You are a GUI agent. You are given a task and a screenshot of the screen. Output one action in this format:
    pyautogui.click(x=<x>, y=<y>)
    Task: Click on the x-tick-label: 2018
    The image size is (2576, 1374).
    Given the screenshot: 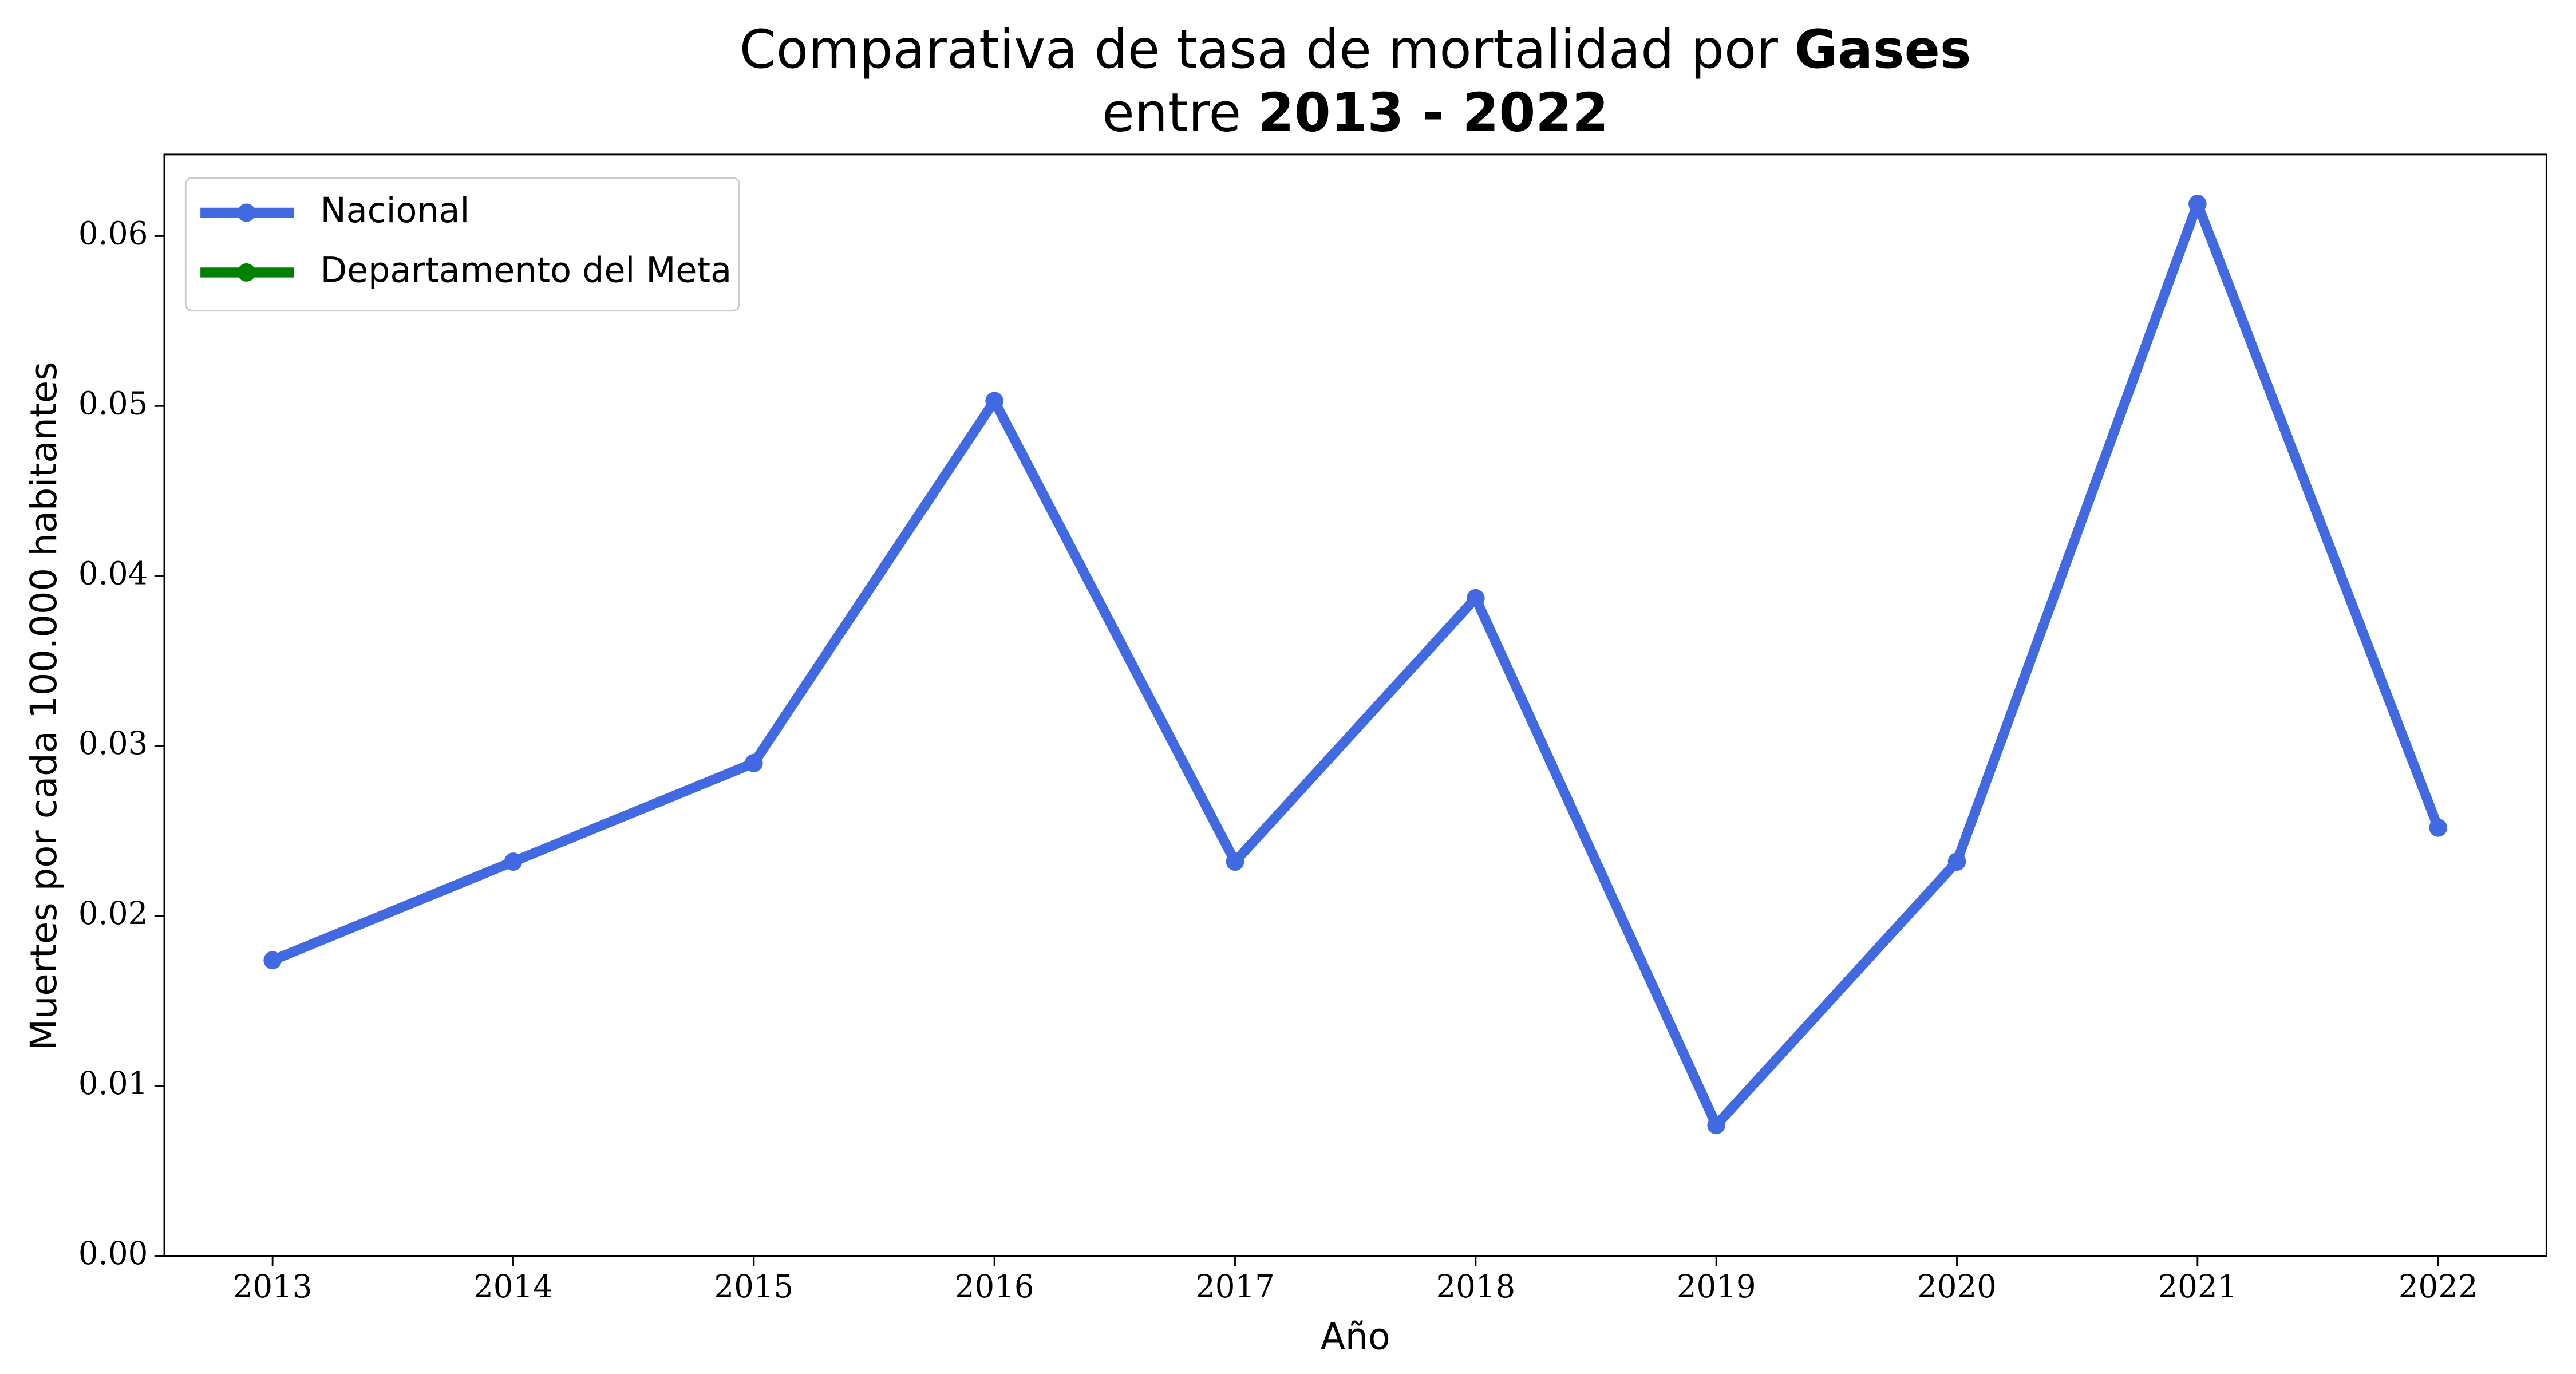 What is the action you would take?
    pyautogui.click(x=1475, y=1286)
    